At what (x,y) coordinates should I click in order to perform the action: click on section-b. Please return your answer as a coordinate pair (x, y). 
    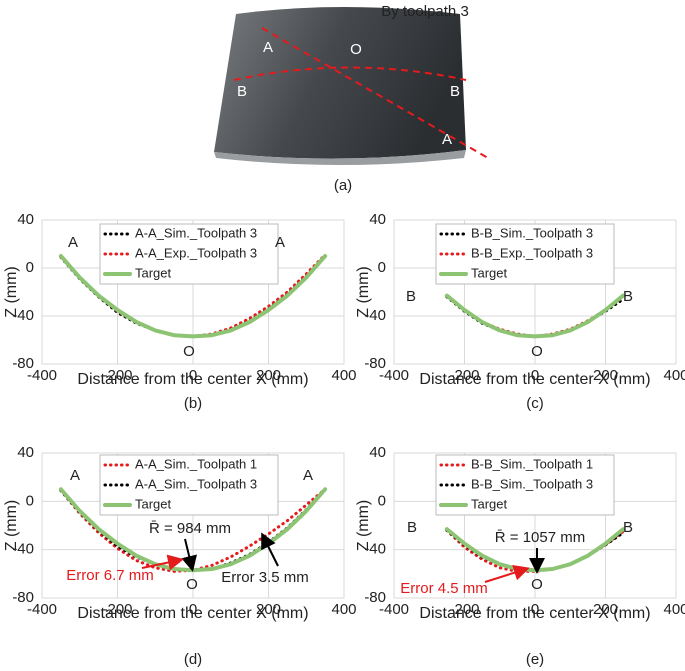
    Looking at the image, I should click on (350, 73).